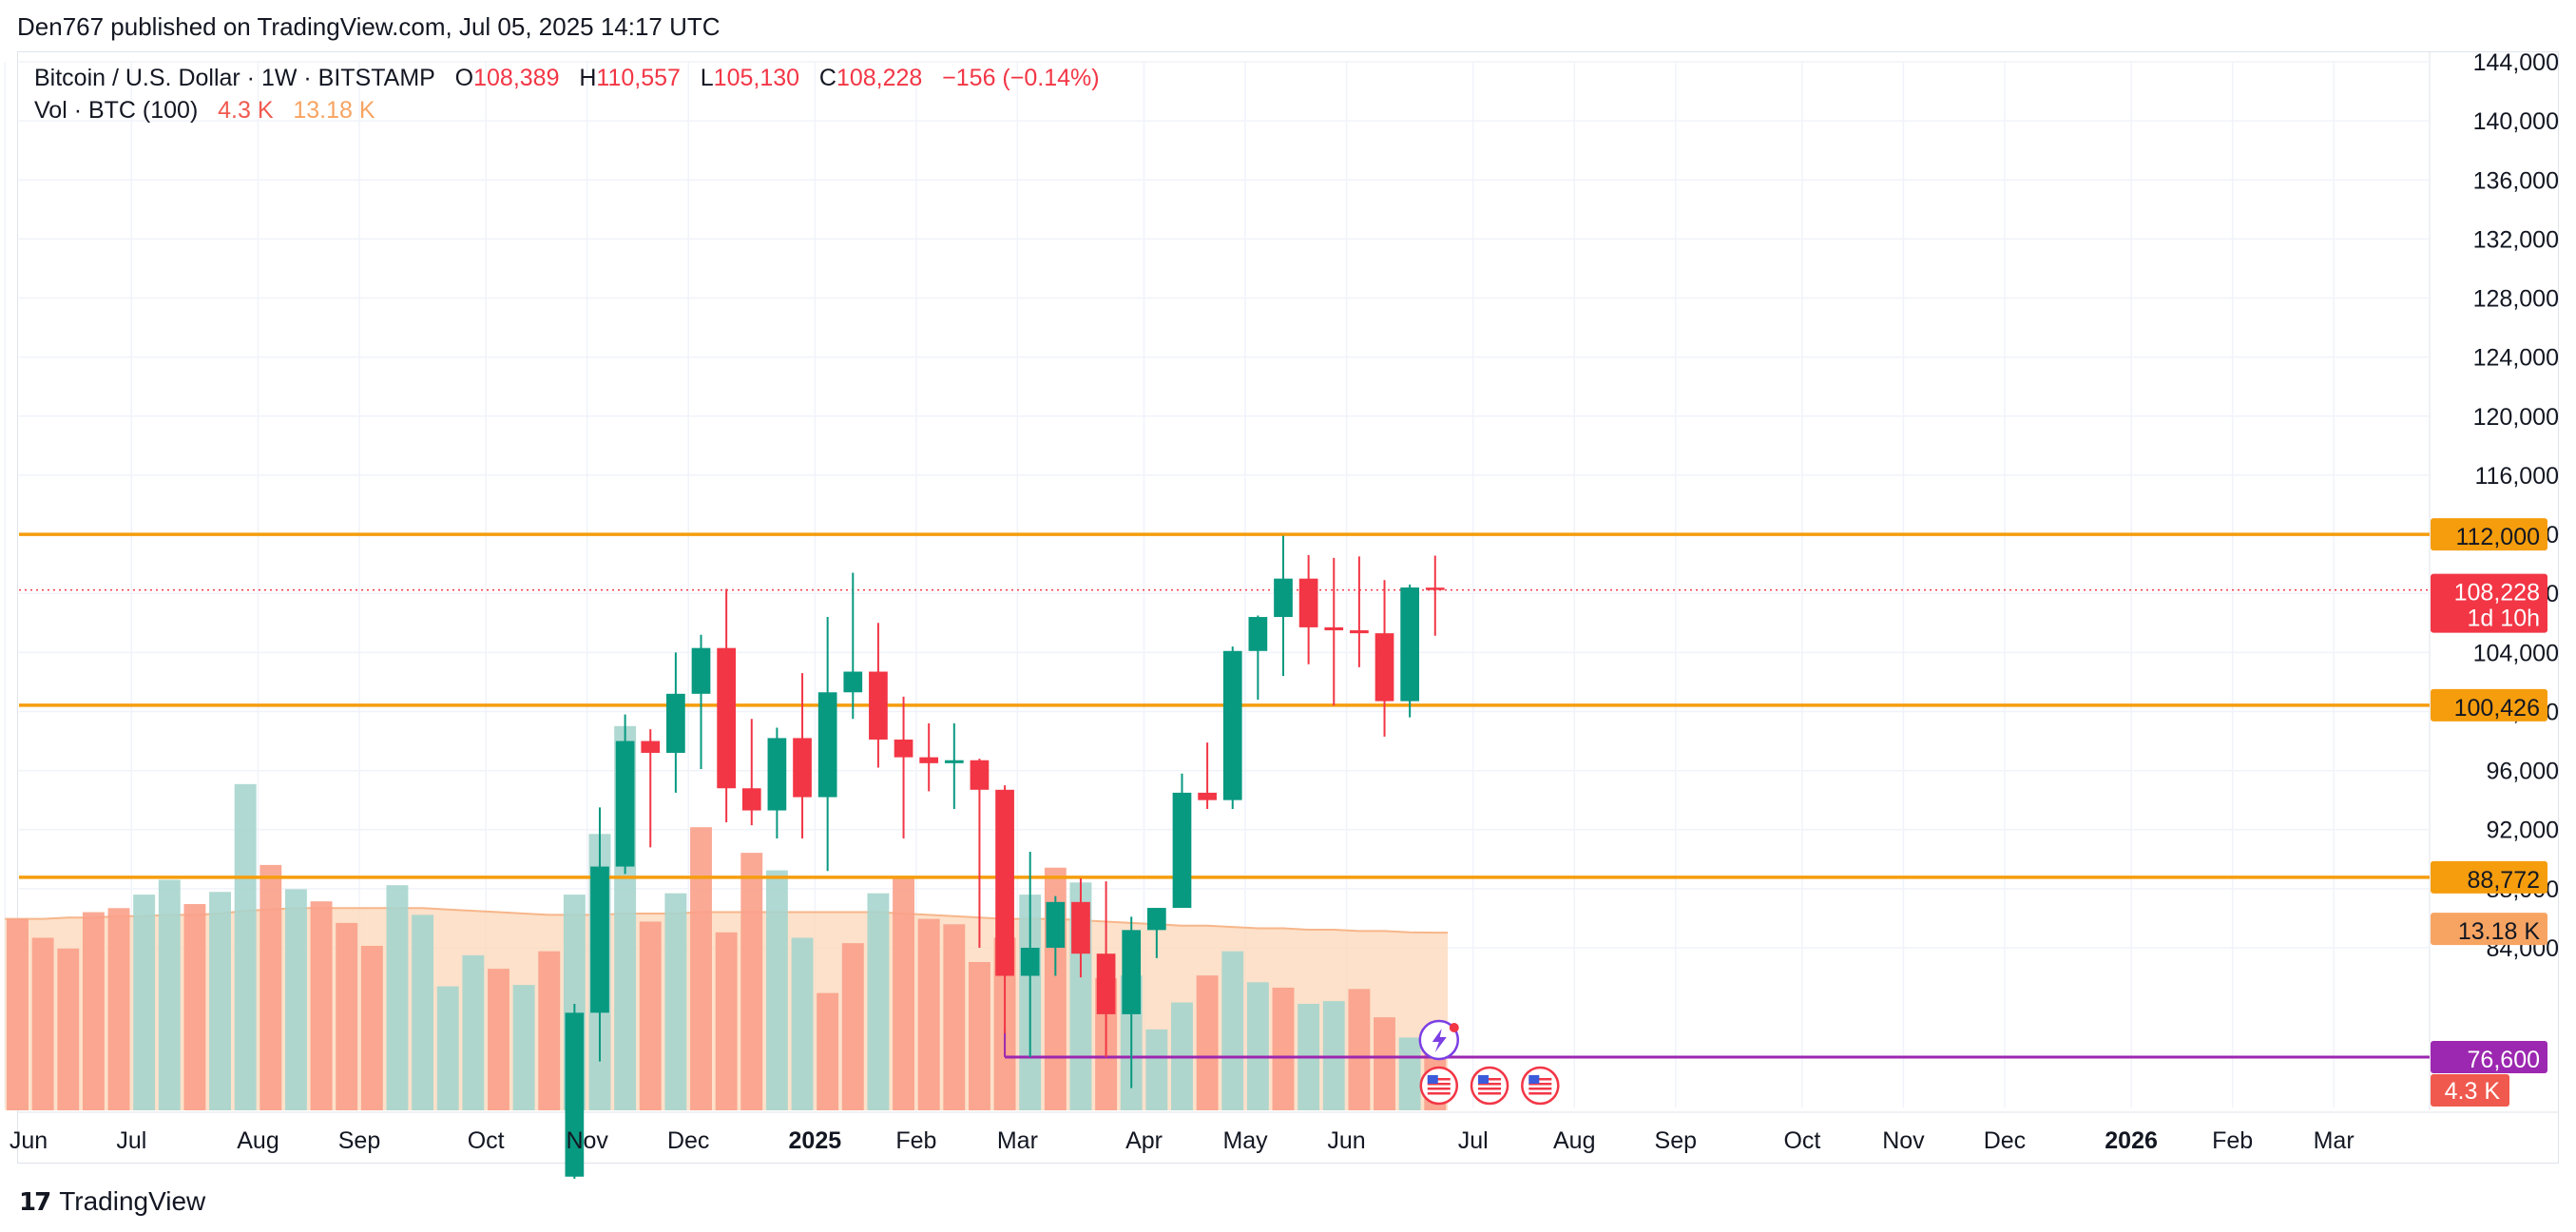 This screenshot has width=2576, height=1232. What do you see at coordinates (1346, 1140) in the screenshot?
I see `time-tick-label: Jun` at bounding box center [1346, 1140].